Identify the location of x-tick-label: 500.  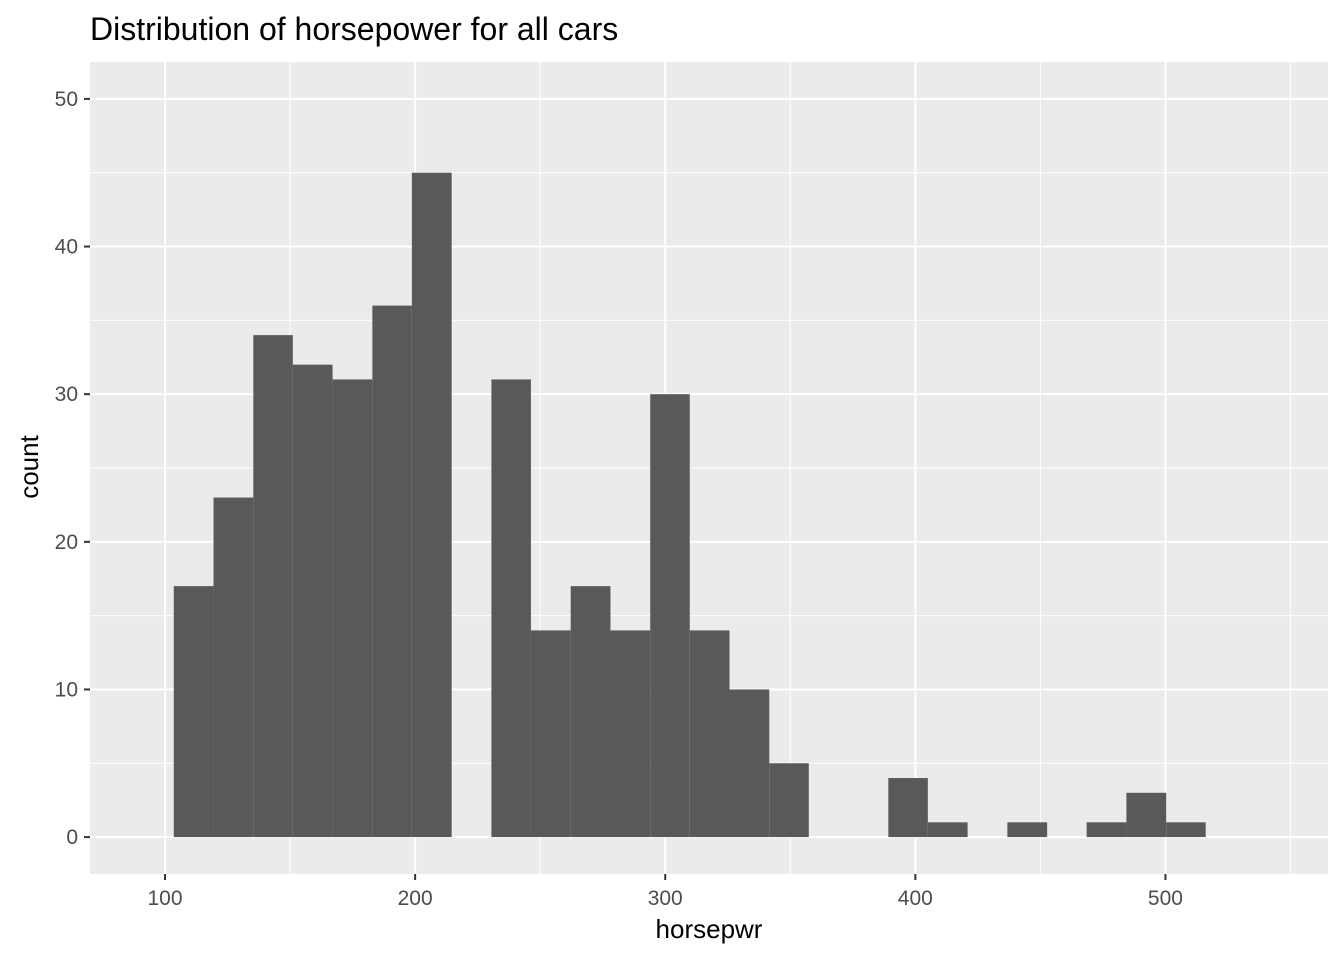
(1165, 898).